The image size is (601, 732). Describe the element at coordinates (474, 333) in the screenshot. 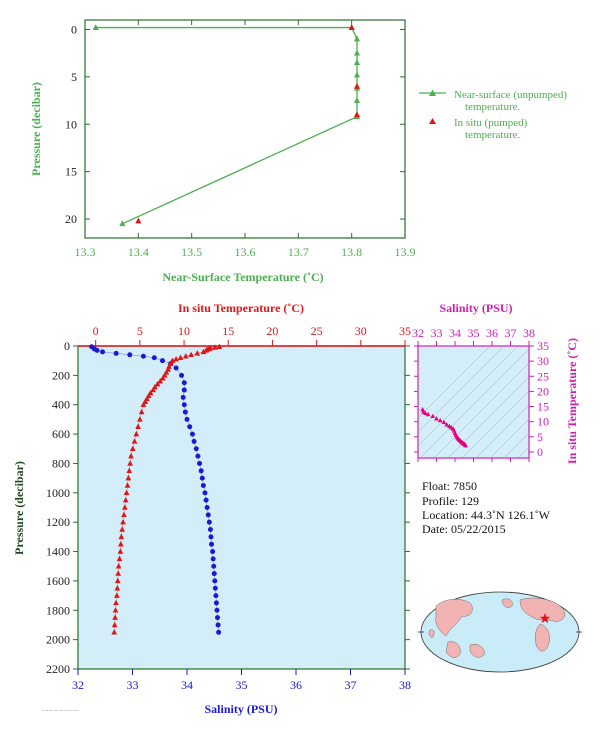

I see `ts-x-tick-label: 35` at that location.